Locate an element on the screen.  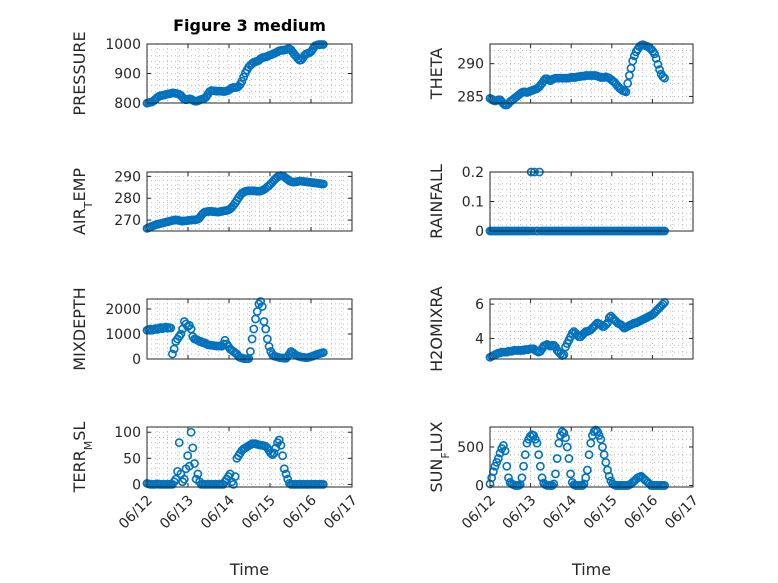
x-tick-label: 06/14 is located at coordinates (218, 512).